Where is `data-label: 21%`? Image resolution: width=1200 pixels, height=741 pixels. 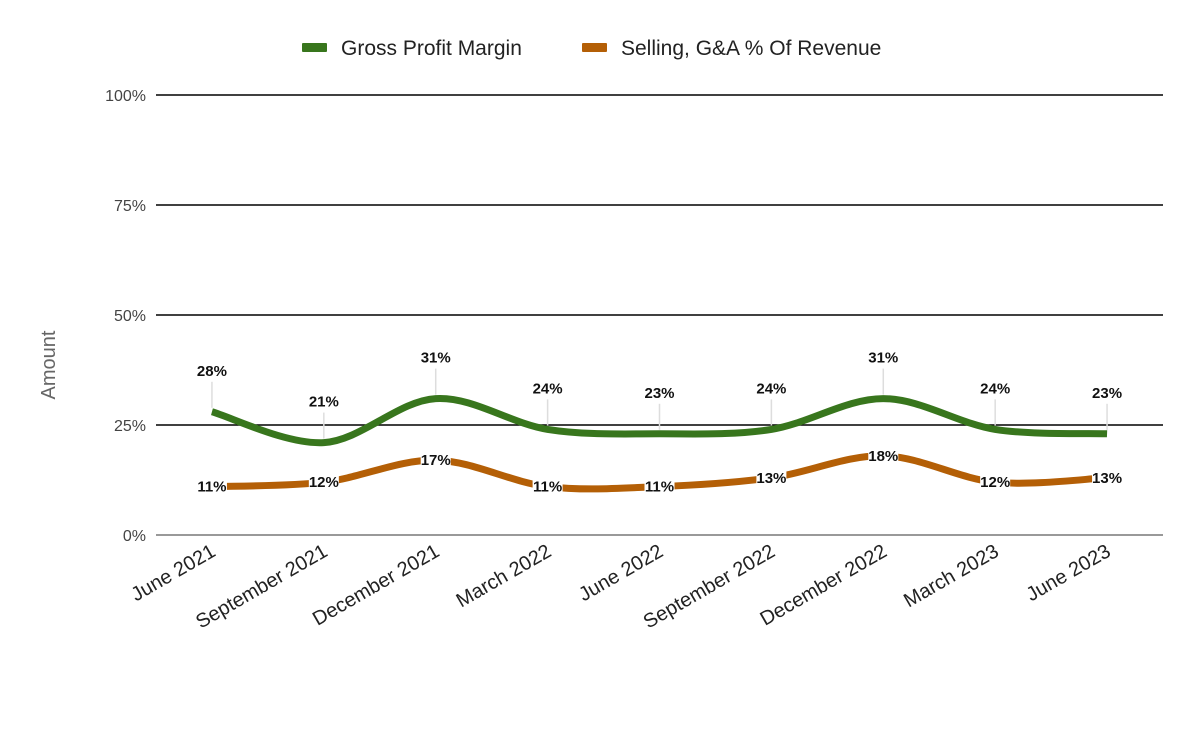 data-label: 21% is located at coordinates (324, 402).